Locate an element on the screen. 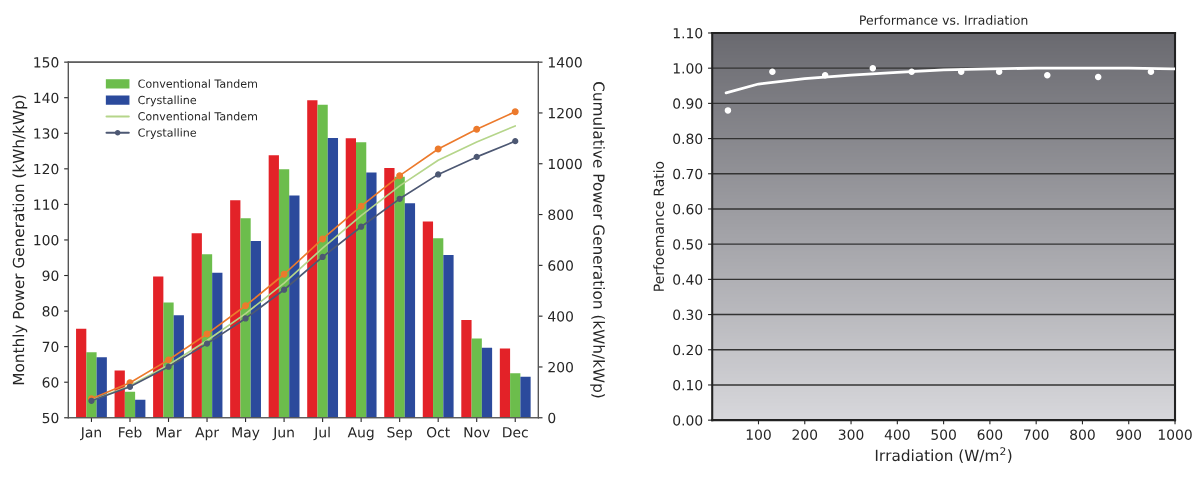 This screenshot has height=478, width=1199. x-tick-label: 100 is located at coordinates (758, 434).